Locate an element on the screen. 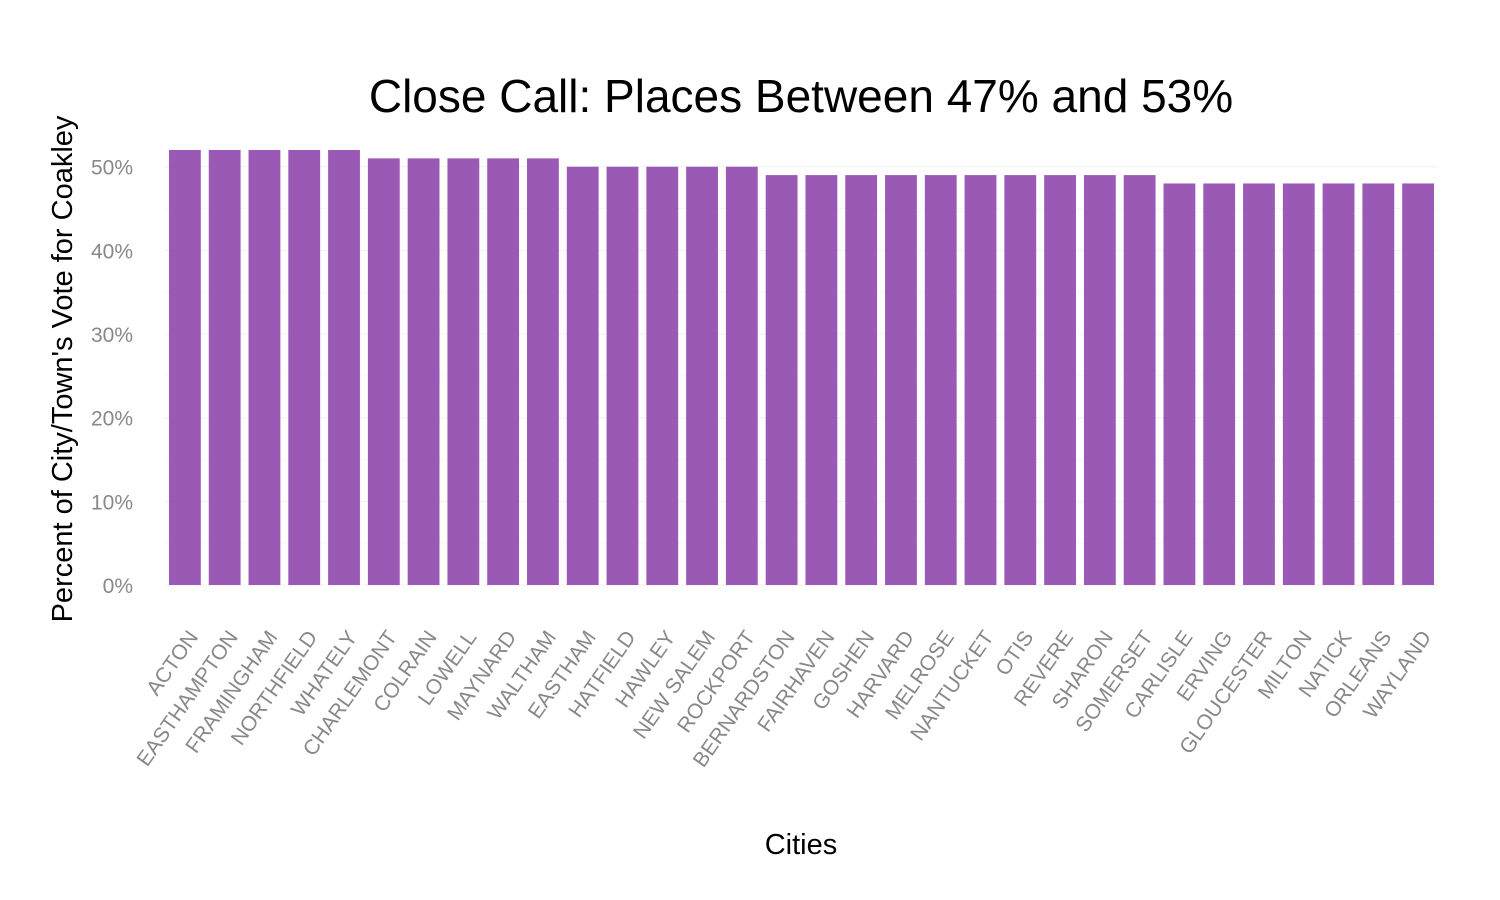  y-tick-label: 20% is located at coordinates (112, 419).